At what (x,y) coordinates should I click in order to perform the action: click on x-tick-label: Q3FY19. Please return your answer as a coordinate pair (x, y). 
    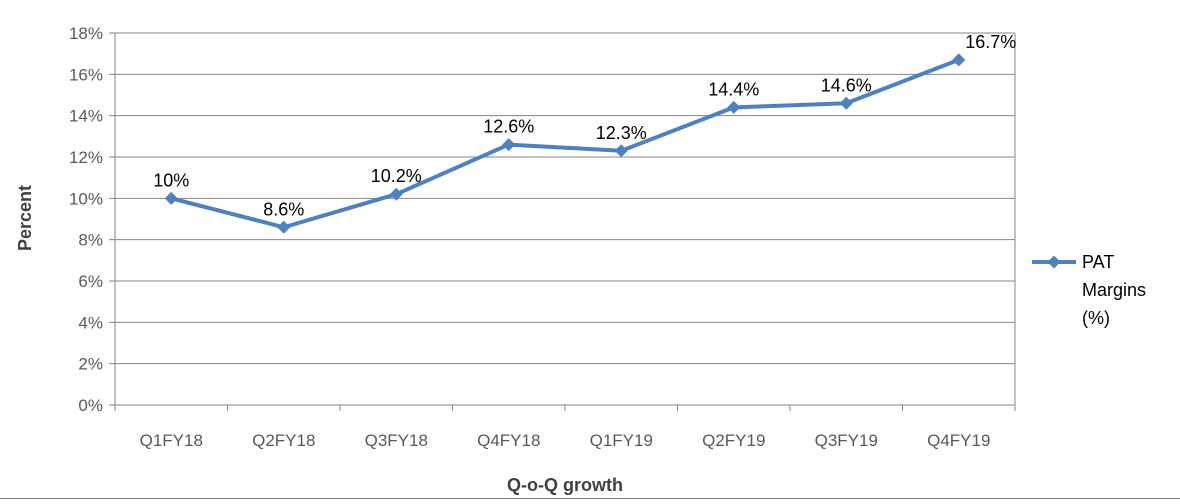
    Looking at the image, I should click on (846, 440).